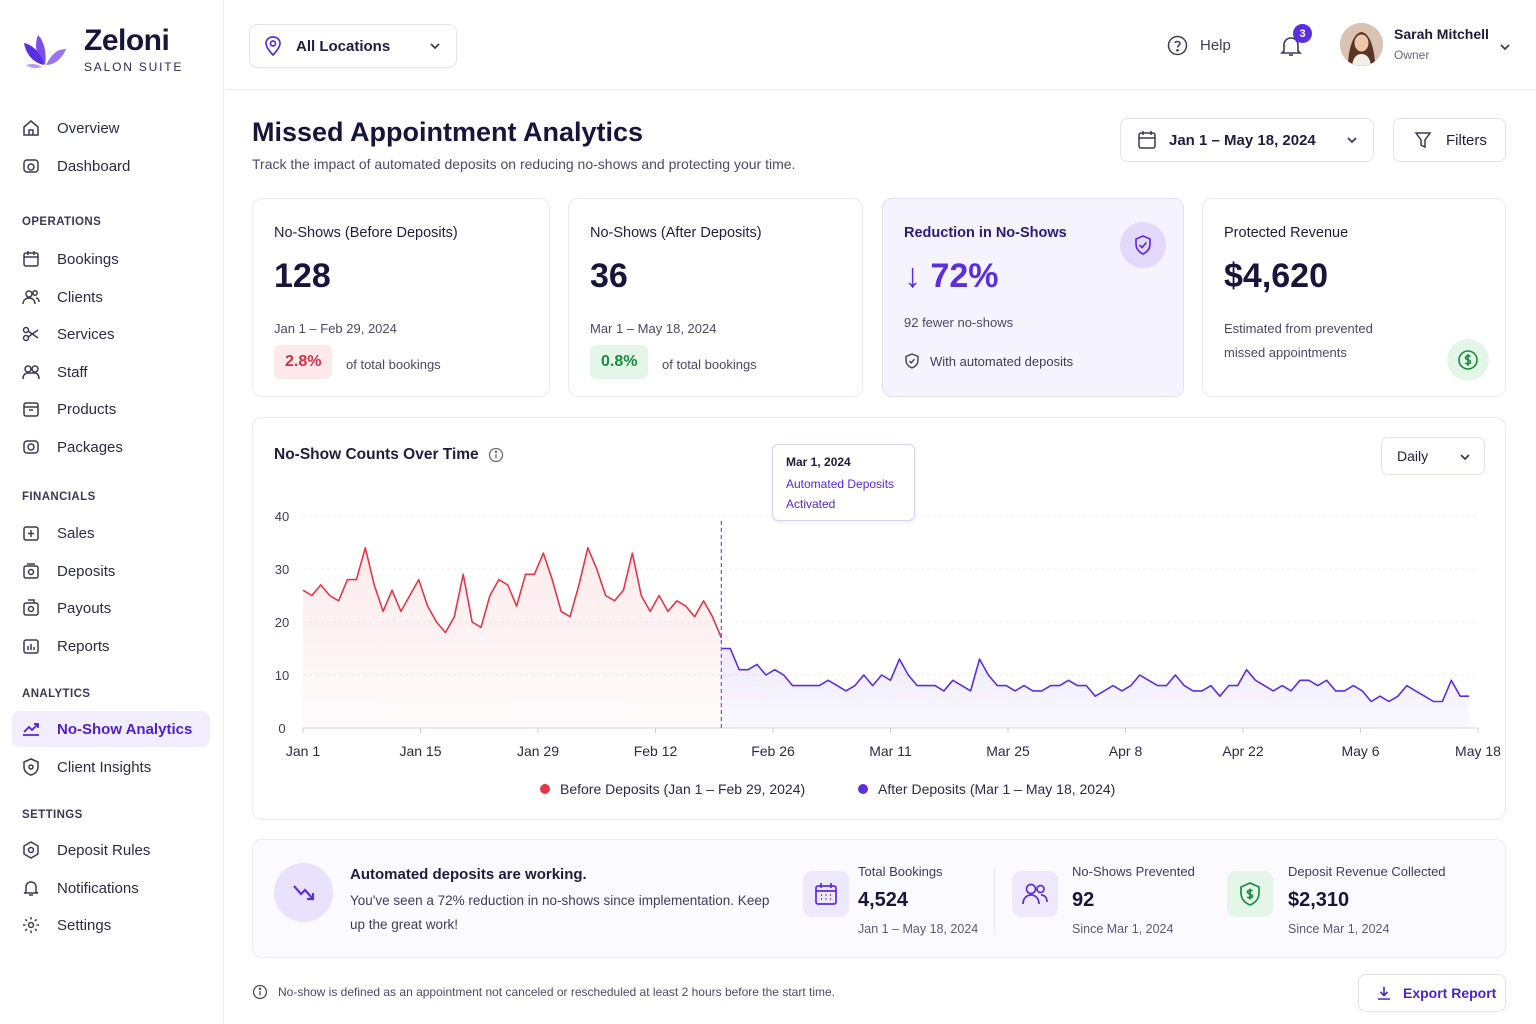 This screenshot has height=1024, width=1536. I want to click on nav-section-settings: SETTINGS, so click(52, 815).